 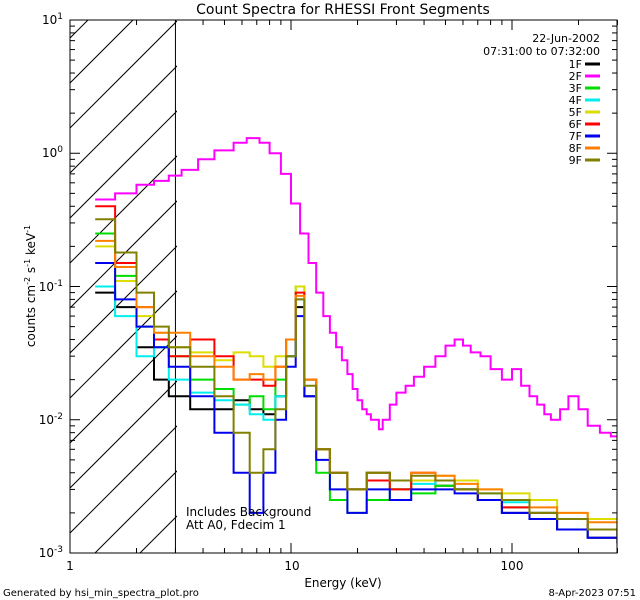 I want to click on x-tick-label: 10, so click(x=291, y=566).